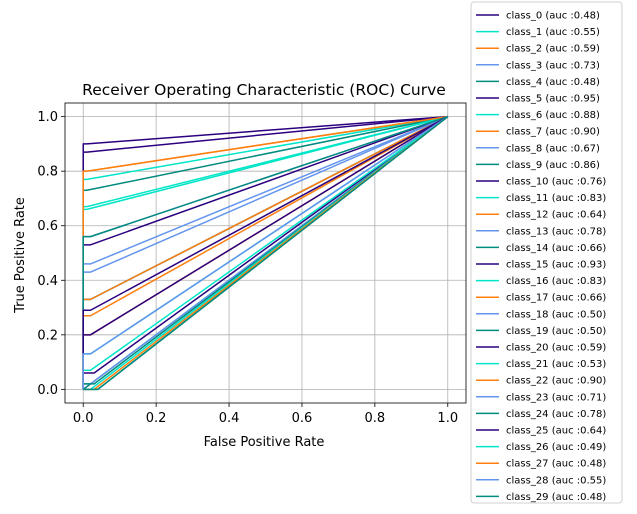 Image resolution: width=637 pixels, height=514 pixels. What do you see at coordinates (556, 265) in the screenshot?
I see `legend-label: class_15 (auc :0.93)` at bounding box center [556, 265].